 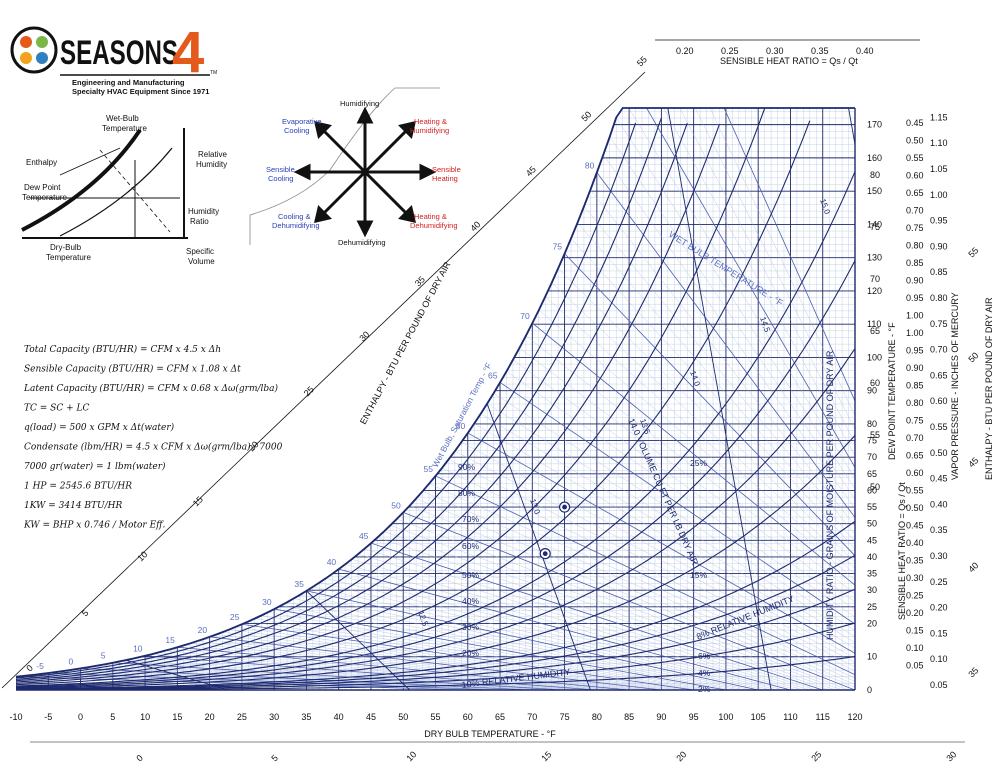 What do you see at coordinates (470, 546) in the screenshot?
I see `rh-label: 60%` at bounding box center [470, 546].